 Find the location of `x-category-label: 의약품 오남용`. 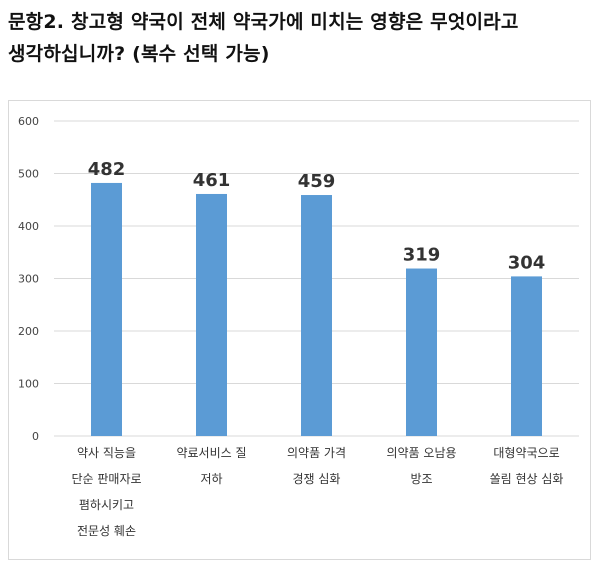

x-category-label: 의약품 오남용 is located at coordinates (421, 452).